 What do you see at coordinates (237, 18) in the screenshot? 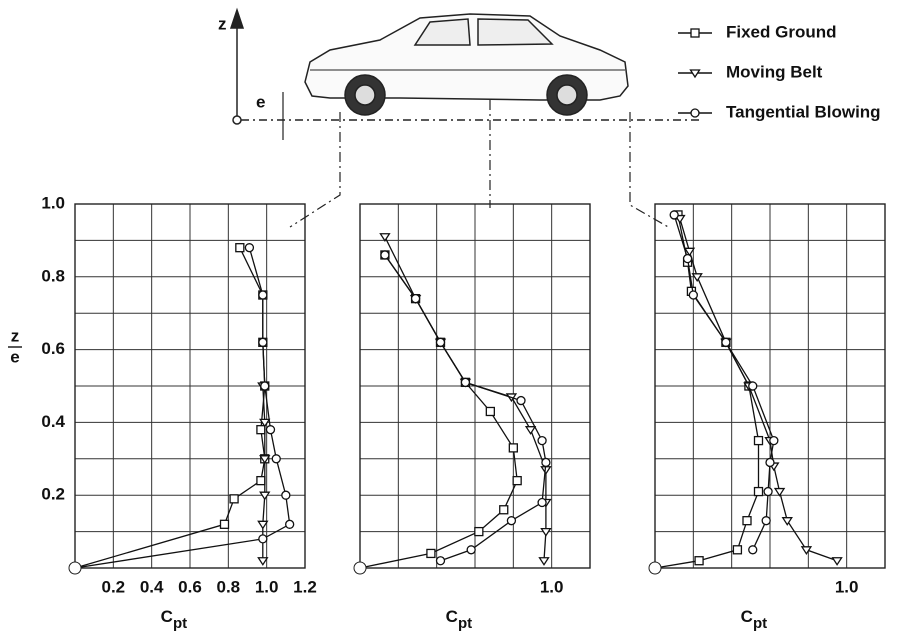
I see `z-arrow` at bounding box center [237, 18].